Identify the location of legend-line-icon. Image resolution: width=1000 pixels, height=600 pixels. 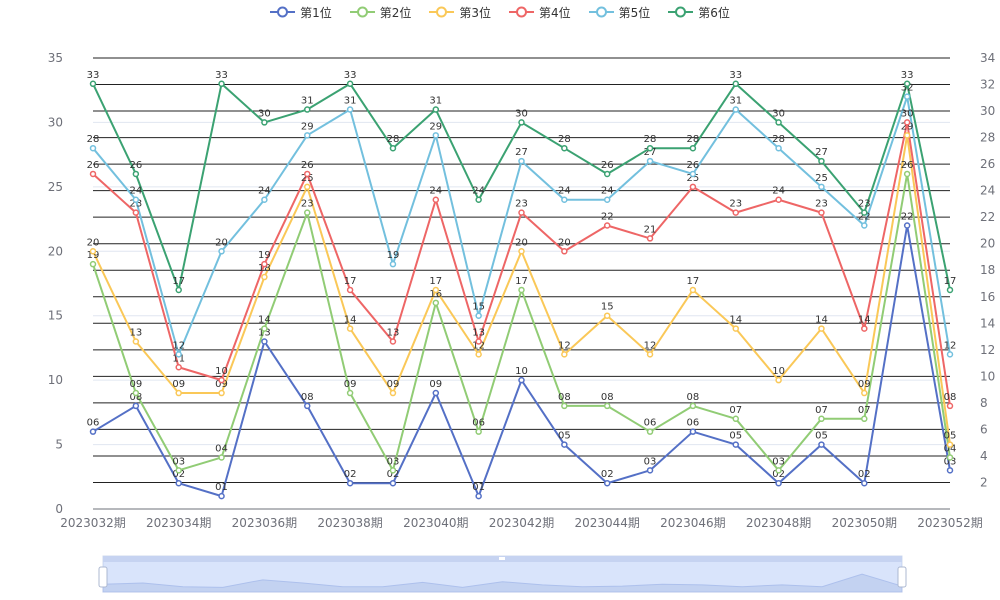
(681, 12).